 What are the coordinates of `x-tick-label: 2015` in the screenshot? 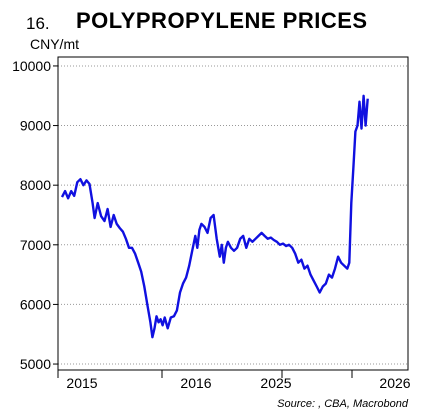 It's located at (81, 383).